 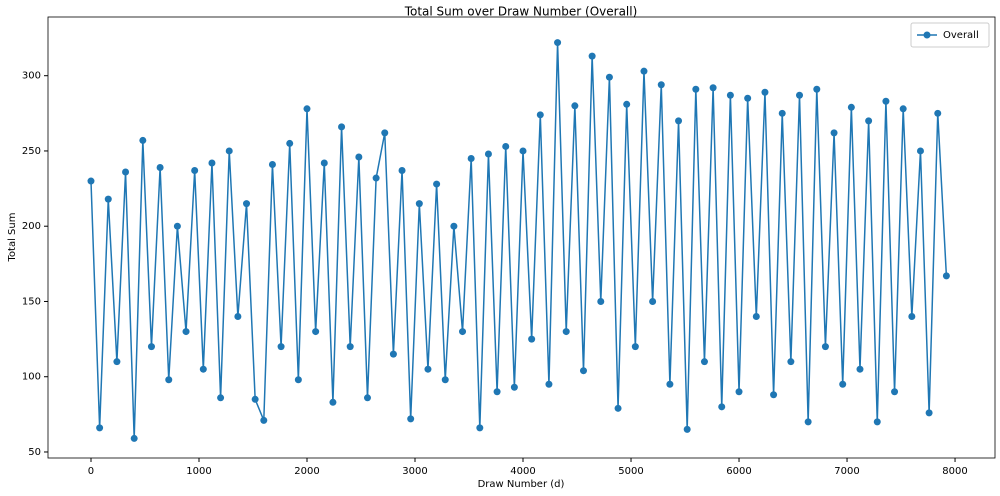 I want to click on y-tick-label: 150, so click(x=31, y=301).